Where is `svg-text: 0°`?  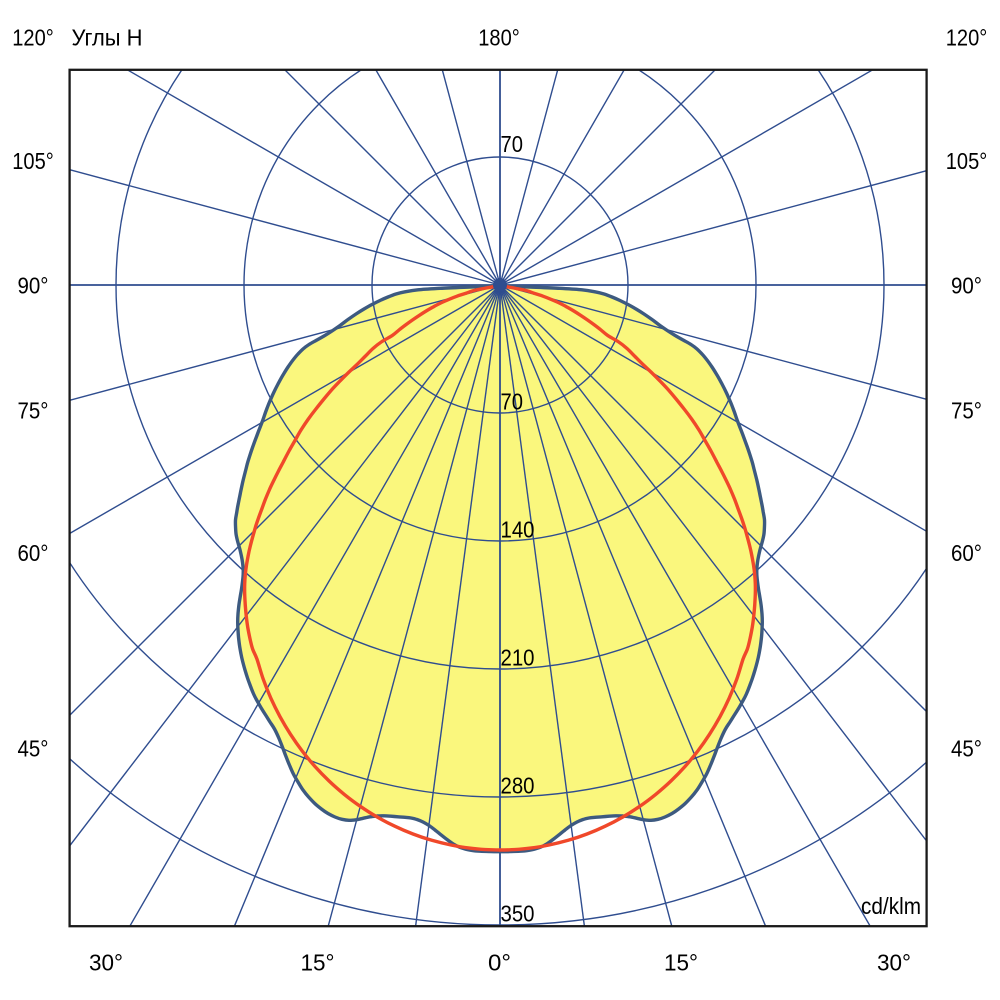
svg-text: 0° is located at coordinates (499, 962).